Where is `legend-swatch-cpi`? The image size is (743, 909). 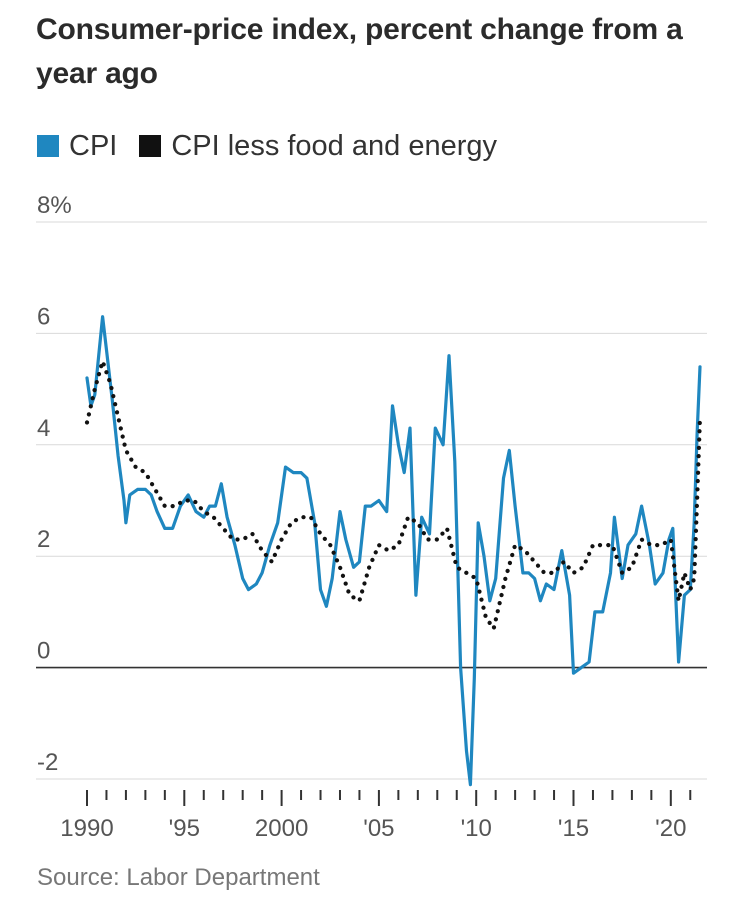
legend-swatch-cpi is located at coordinates (48, 146).